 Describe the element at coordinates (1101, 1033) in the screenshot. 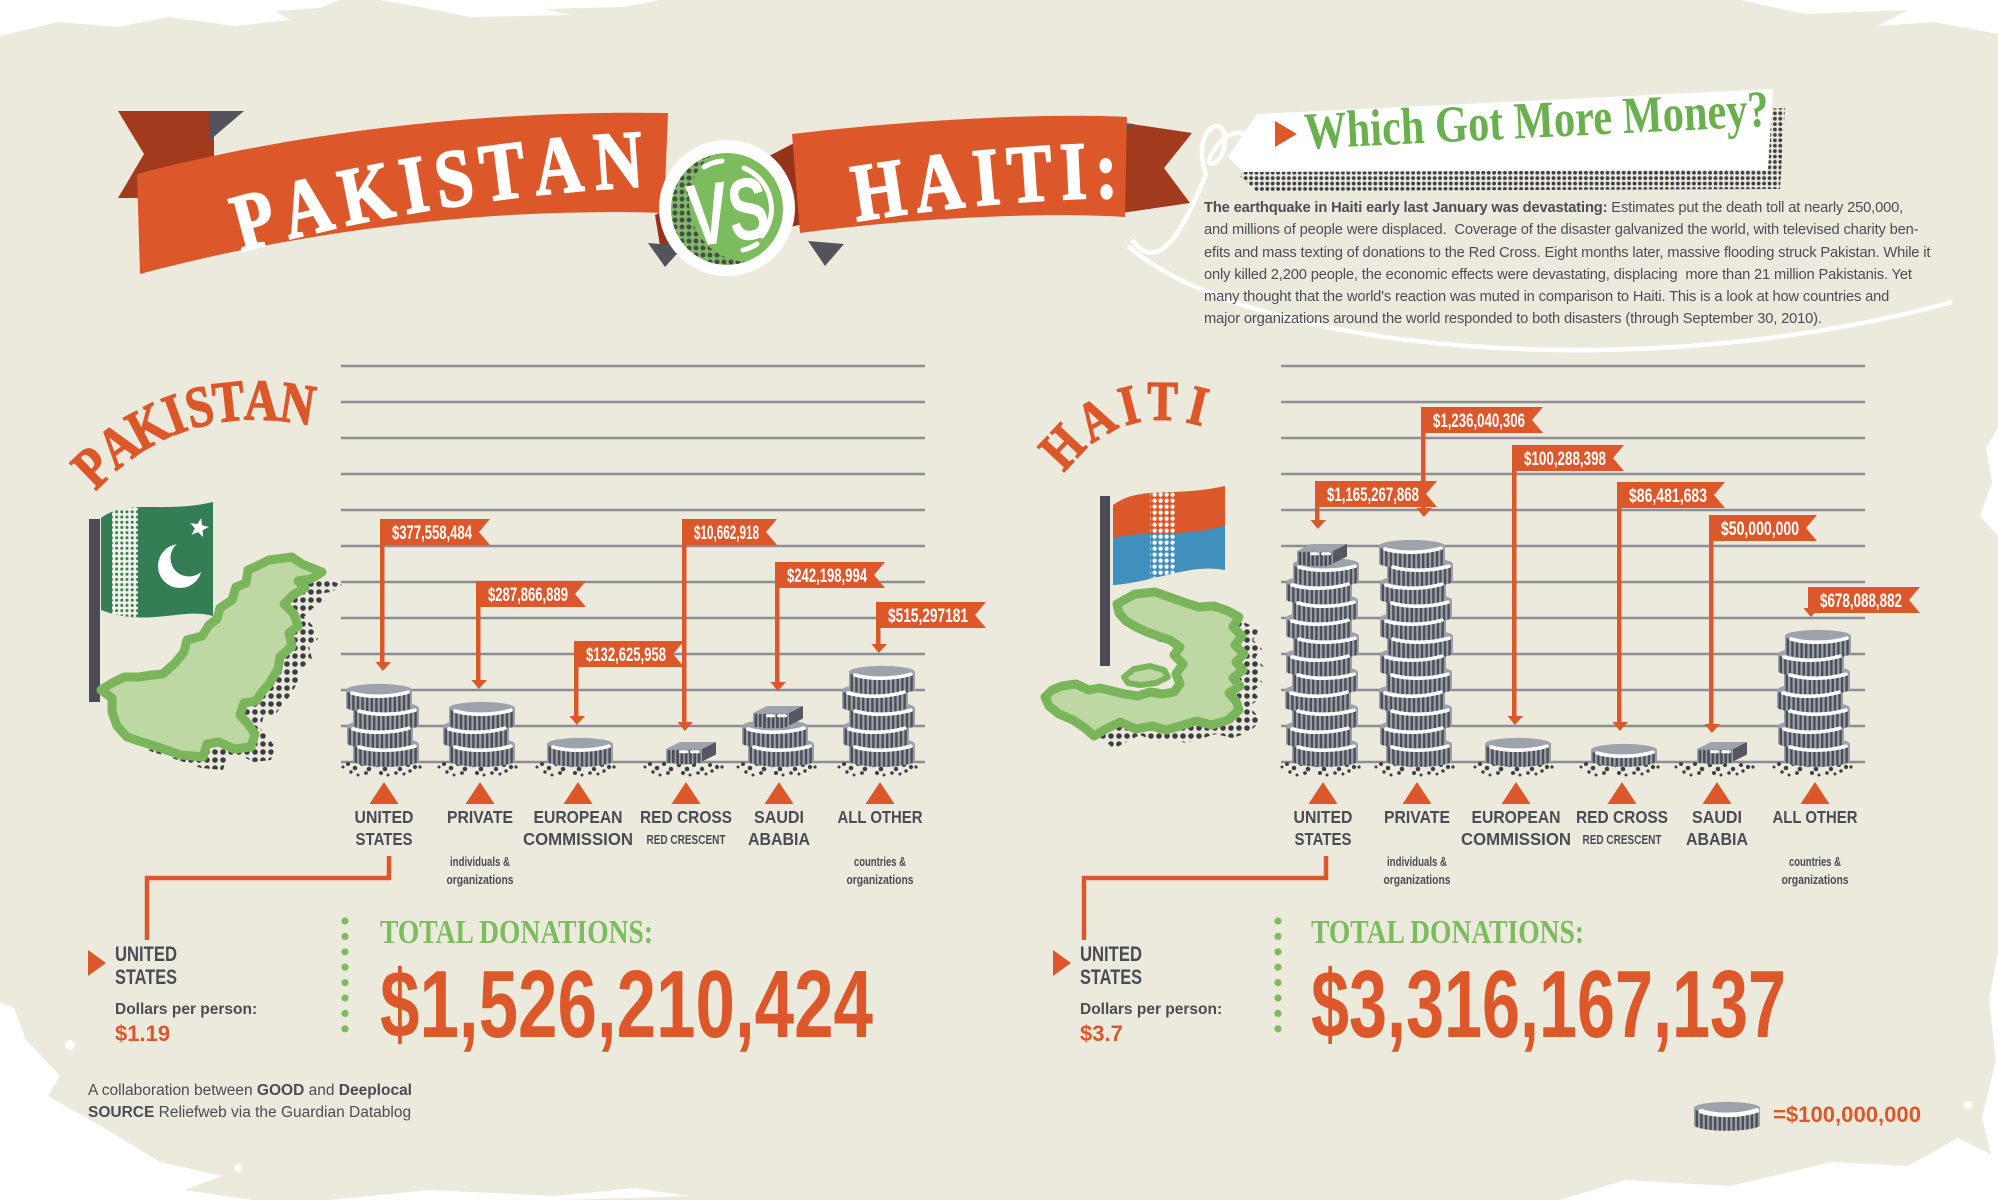

I see `svg-text: $3.7` at that location.